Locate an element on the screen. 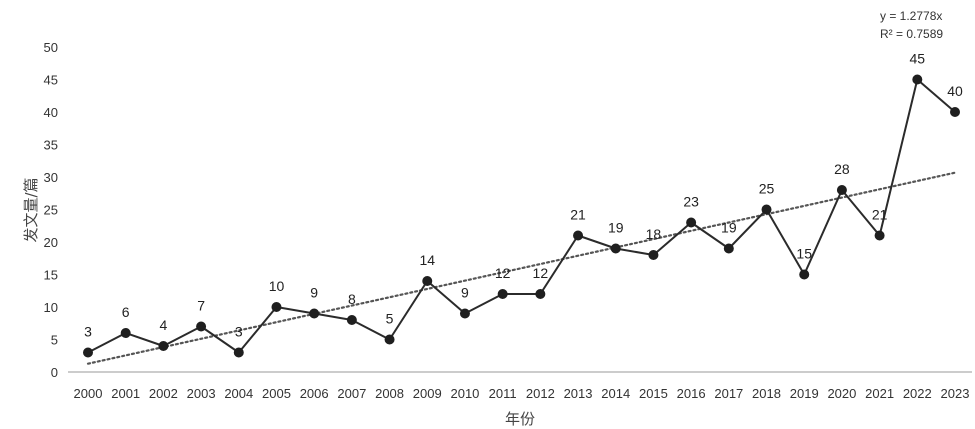 Image resolution: width=975 pixels, height=429 pixels. x-tick-label: 2007 is located at coordinates (351, 393).